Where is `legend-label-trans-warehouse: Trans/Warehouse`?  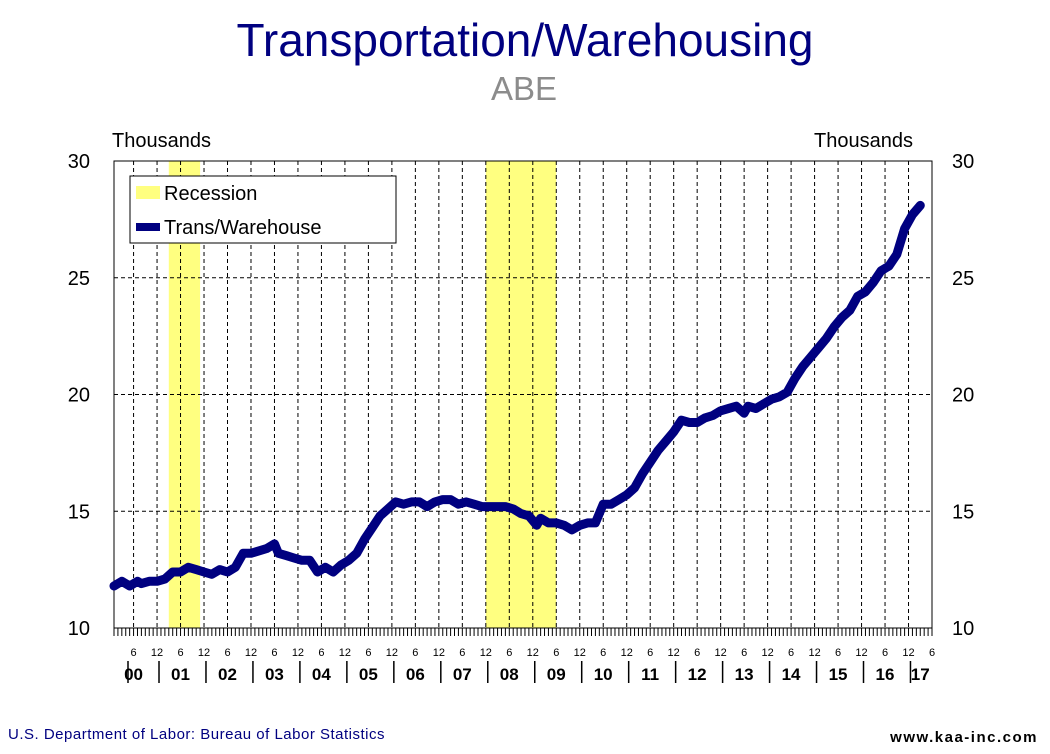 legend-label-trans-warehouse: Trans/Warehouse is located at coordinates (242, 228).